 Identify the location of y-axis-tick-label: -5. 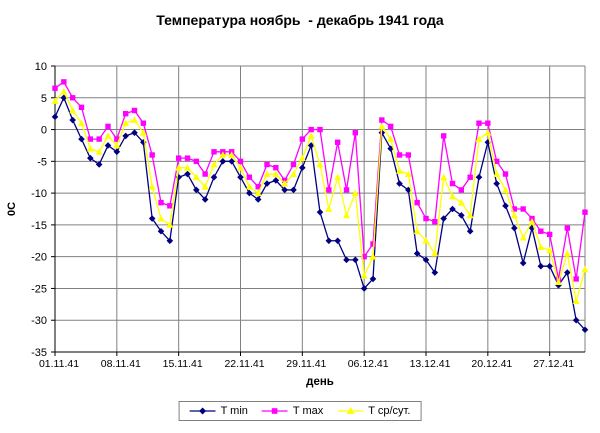
(42, 162).